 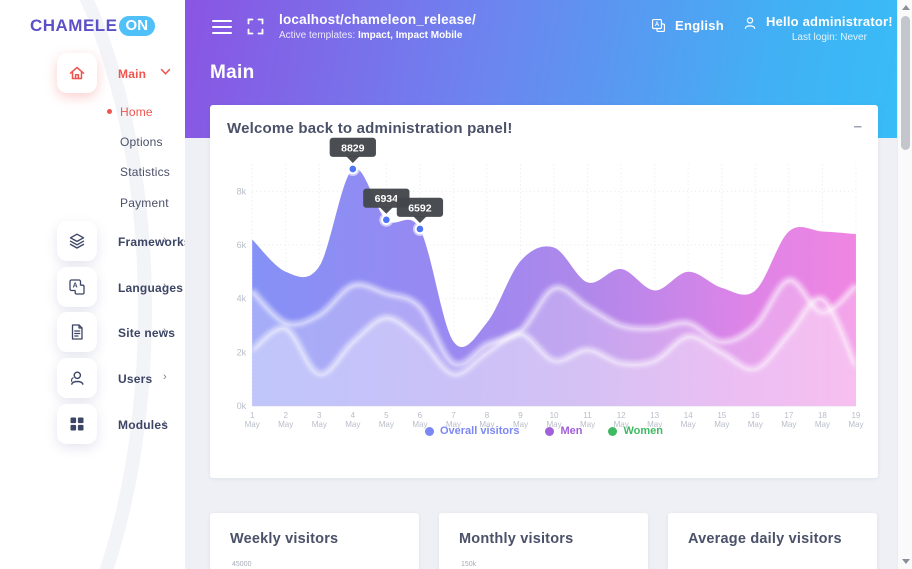 I want to click on home-icon, so click(x=77, y=73).